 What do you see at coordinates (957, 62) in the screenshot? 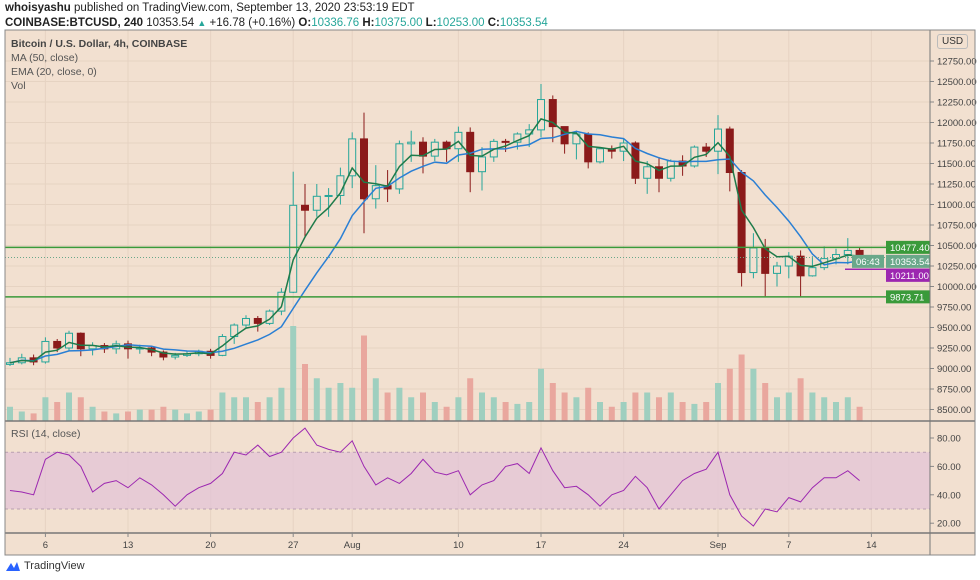
I see `y-tick-label: 12750.00` at bounding box center [957, 62].